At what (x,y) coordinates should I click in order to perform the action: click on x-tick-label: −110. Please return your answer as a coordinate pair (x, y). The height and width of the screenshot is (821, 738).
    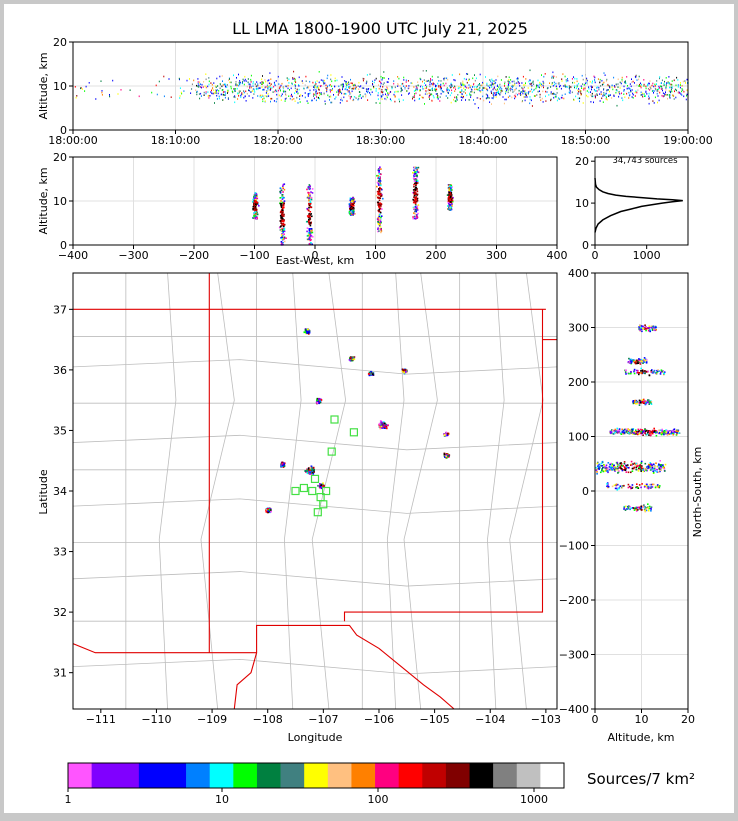
    Looking at the image, I should click on (156, 719).